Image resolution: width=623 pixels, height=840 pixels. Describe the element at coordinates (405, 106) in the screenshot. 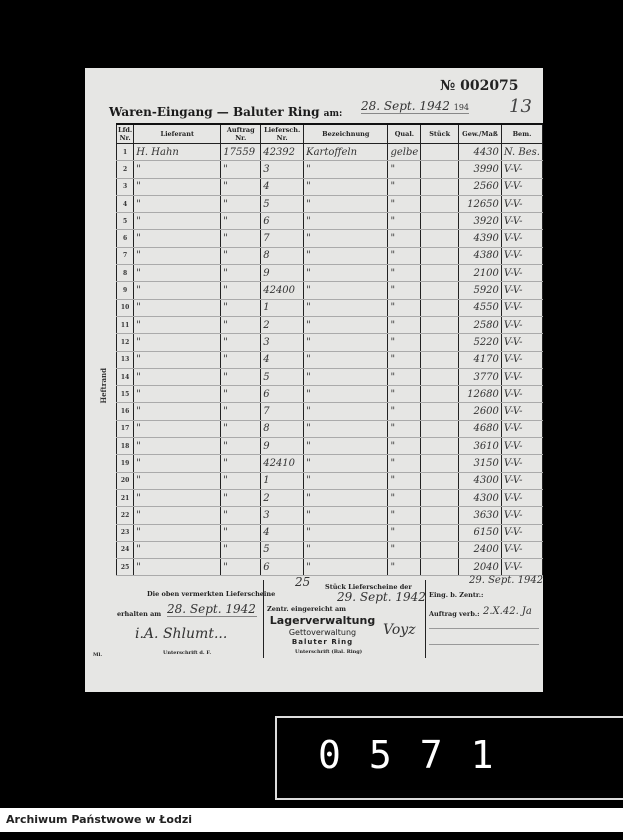

I see `date-value: 28. Sept. 1942` at that location.